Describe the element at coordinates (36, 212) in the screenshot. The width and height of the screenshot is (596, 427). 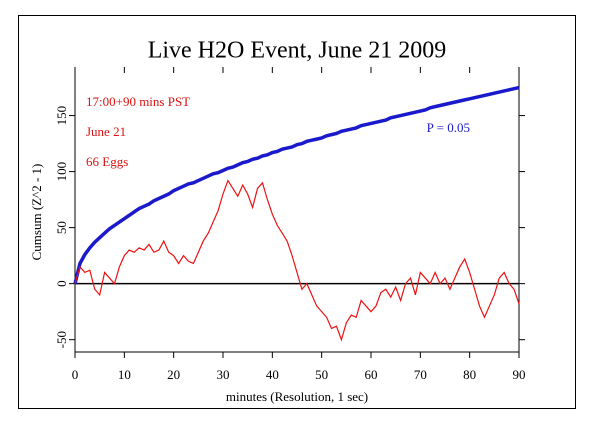
I see `y-axis-label: Cumsum (Z^2 - 1)` at that location.